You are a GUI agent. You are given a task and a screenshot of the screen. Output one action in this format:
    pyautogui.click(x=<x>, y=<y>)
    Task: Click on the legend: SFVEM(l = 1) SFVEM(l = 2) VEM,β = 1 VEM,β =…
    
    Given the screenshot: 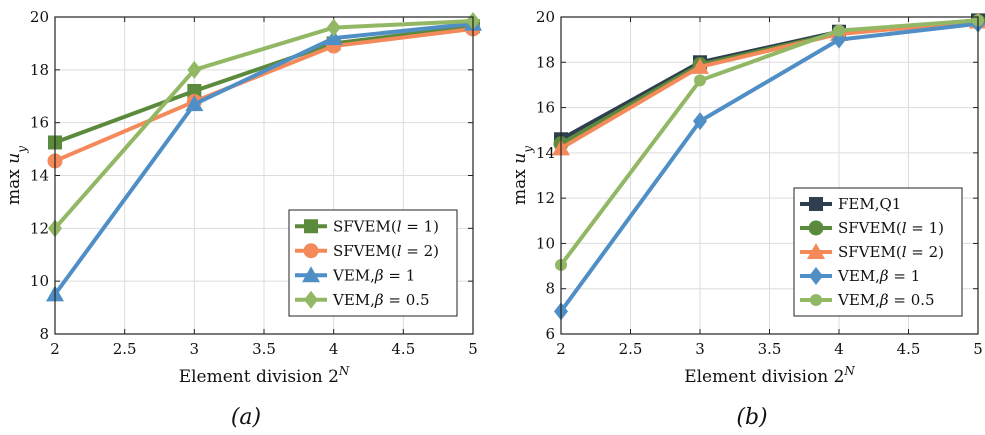 What is the action you would take?
    pyautogui.click(x=373, y=263)
    